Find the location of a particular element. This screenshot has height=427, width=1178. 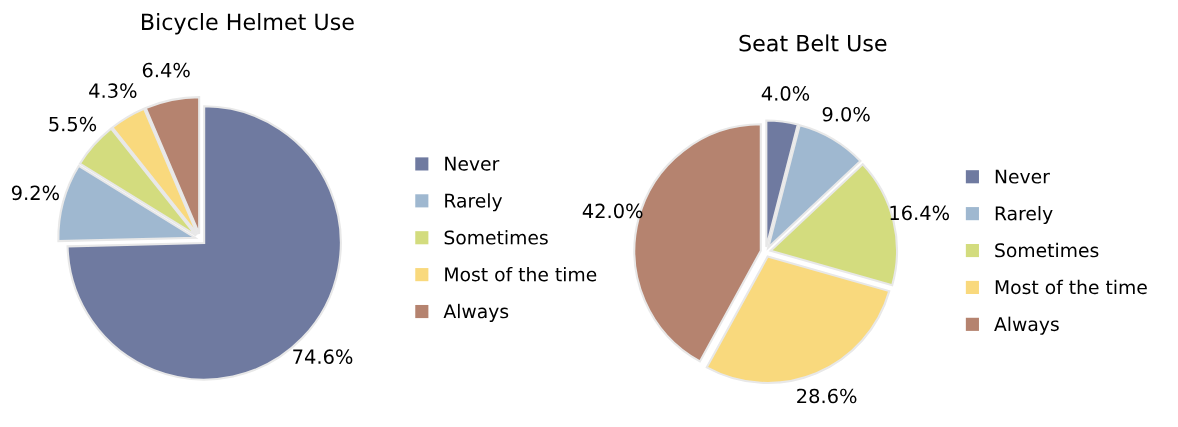

data-label: 28.6% is located at coordinates (827, 396).